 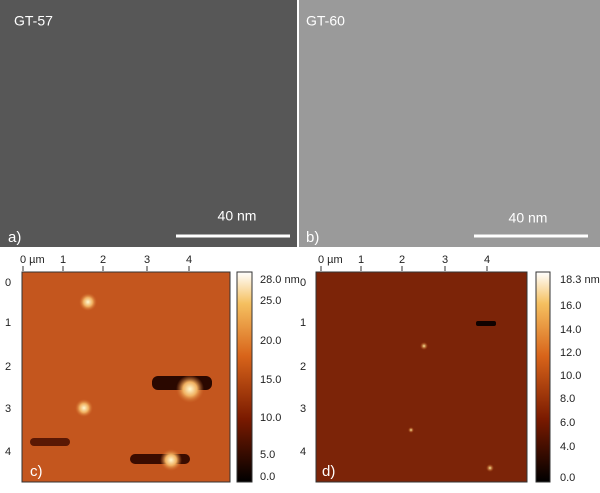 I want to click on panel-label: b), so click(x=312, y=237).